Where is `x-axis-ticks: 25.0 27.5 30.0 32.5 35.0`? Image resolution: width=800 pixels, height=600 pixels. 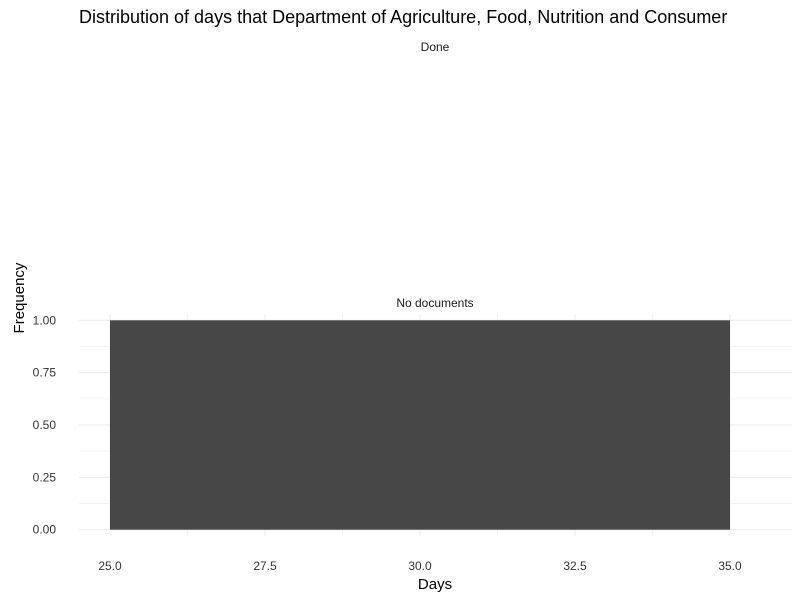 x-axis-ticks: 25.0 27.5 30.0 32.5 35.0 is located at coordinates (420, 566).